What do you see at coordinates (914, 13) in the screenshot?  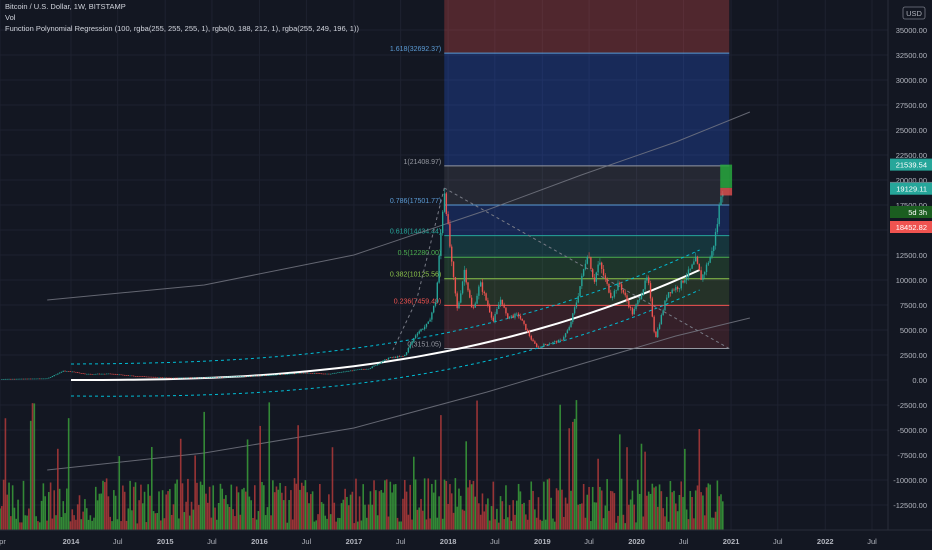 I see `currency-box` at bounding box center [914, 13].